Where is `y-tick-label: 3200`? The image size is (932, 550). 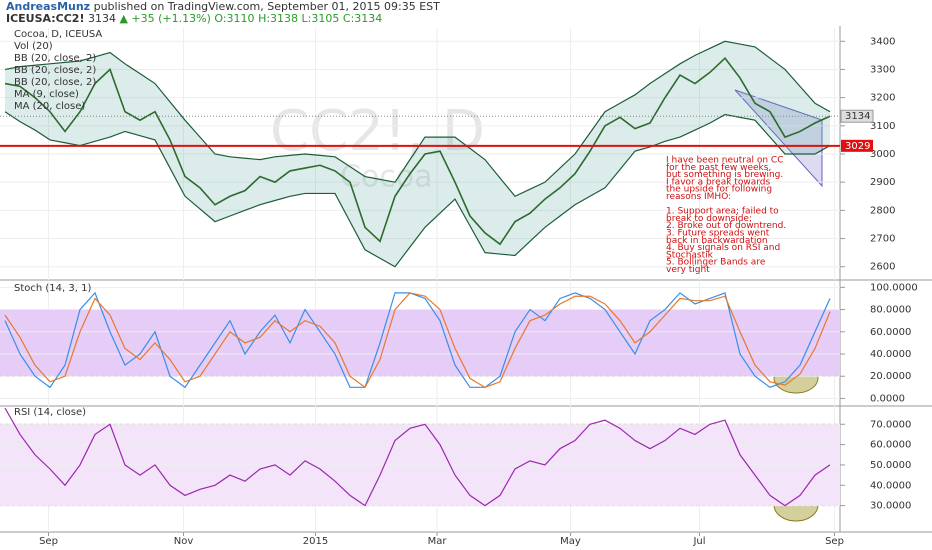
y-tick-label: 3200 is located at coordinates (882, 98).